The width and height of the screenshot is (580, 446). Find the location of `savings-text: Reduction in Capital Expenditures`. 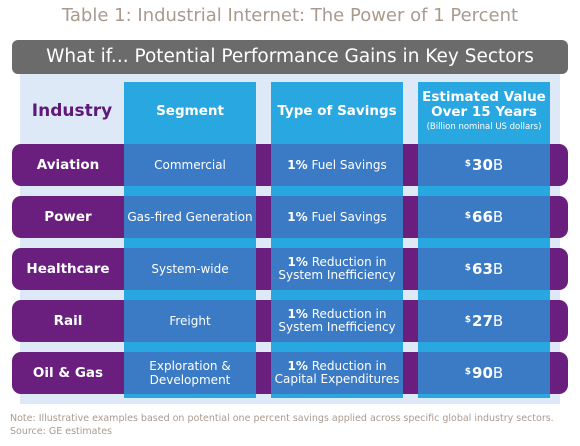

savings-text: Reduction in Capital Expenditures is located at coordinates (337, 372).